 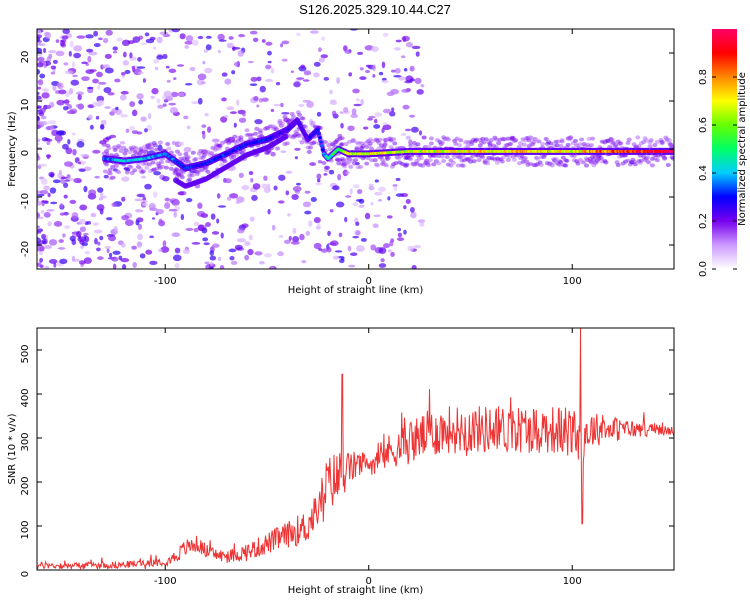 What do you see at coordinates (165, 281) in the screenshot?
I see `spectrogram-xtick-label: -100` at bounding box center [165, 281].